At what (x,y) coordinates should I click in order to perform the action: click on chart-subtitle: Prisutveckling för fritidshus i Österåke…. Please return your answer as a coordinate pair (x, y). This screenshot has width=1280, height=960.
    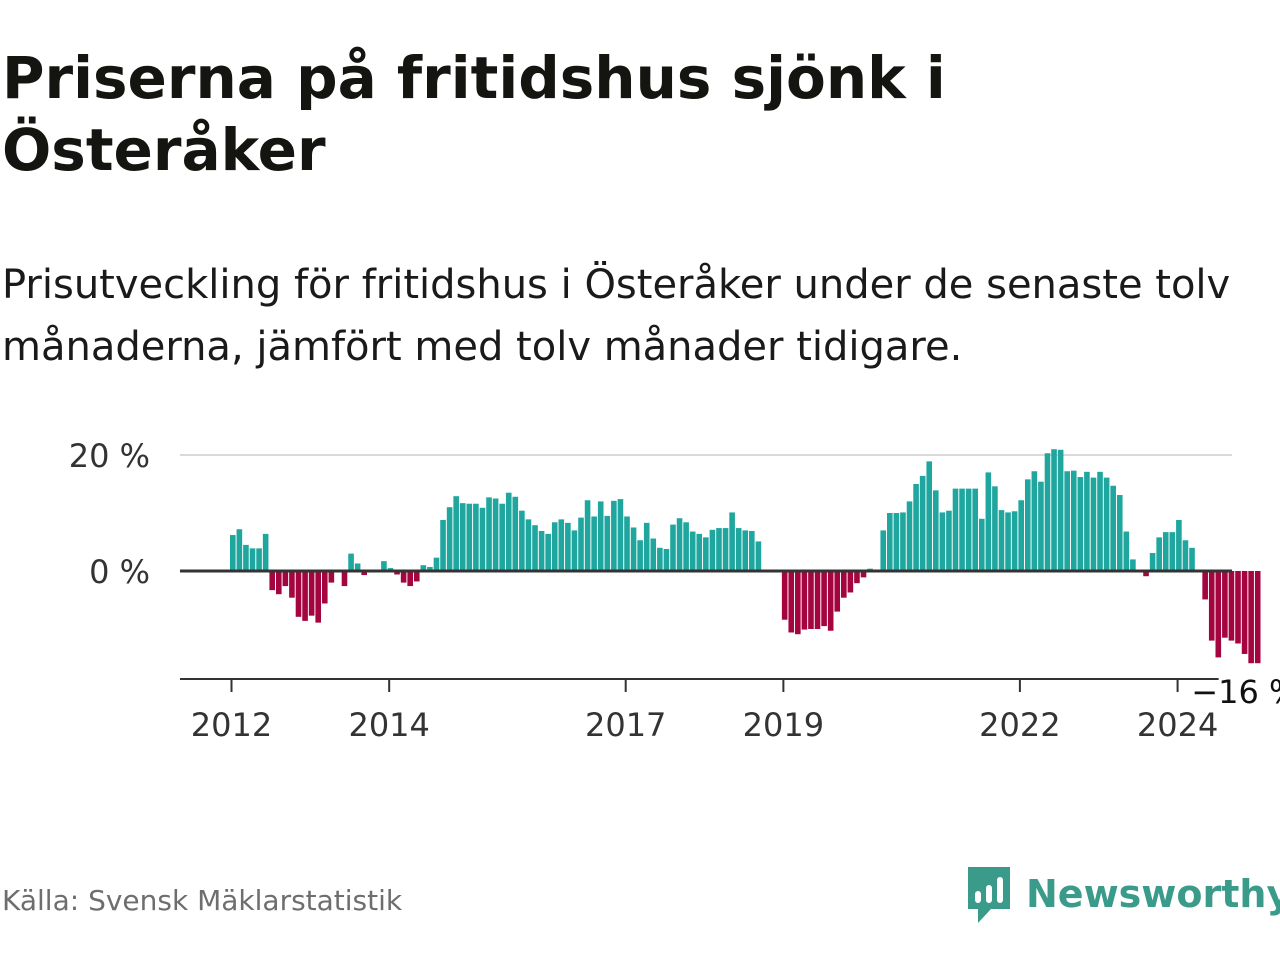
    Looking at the image, I should click on (616, 316).